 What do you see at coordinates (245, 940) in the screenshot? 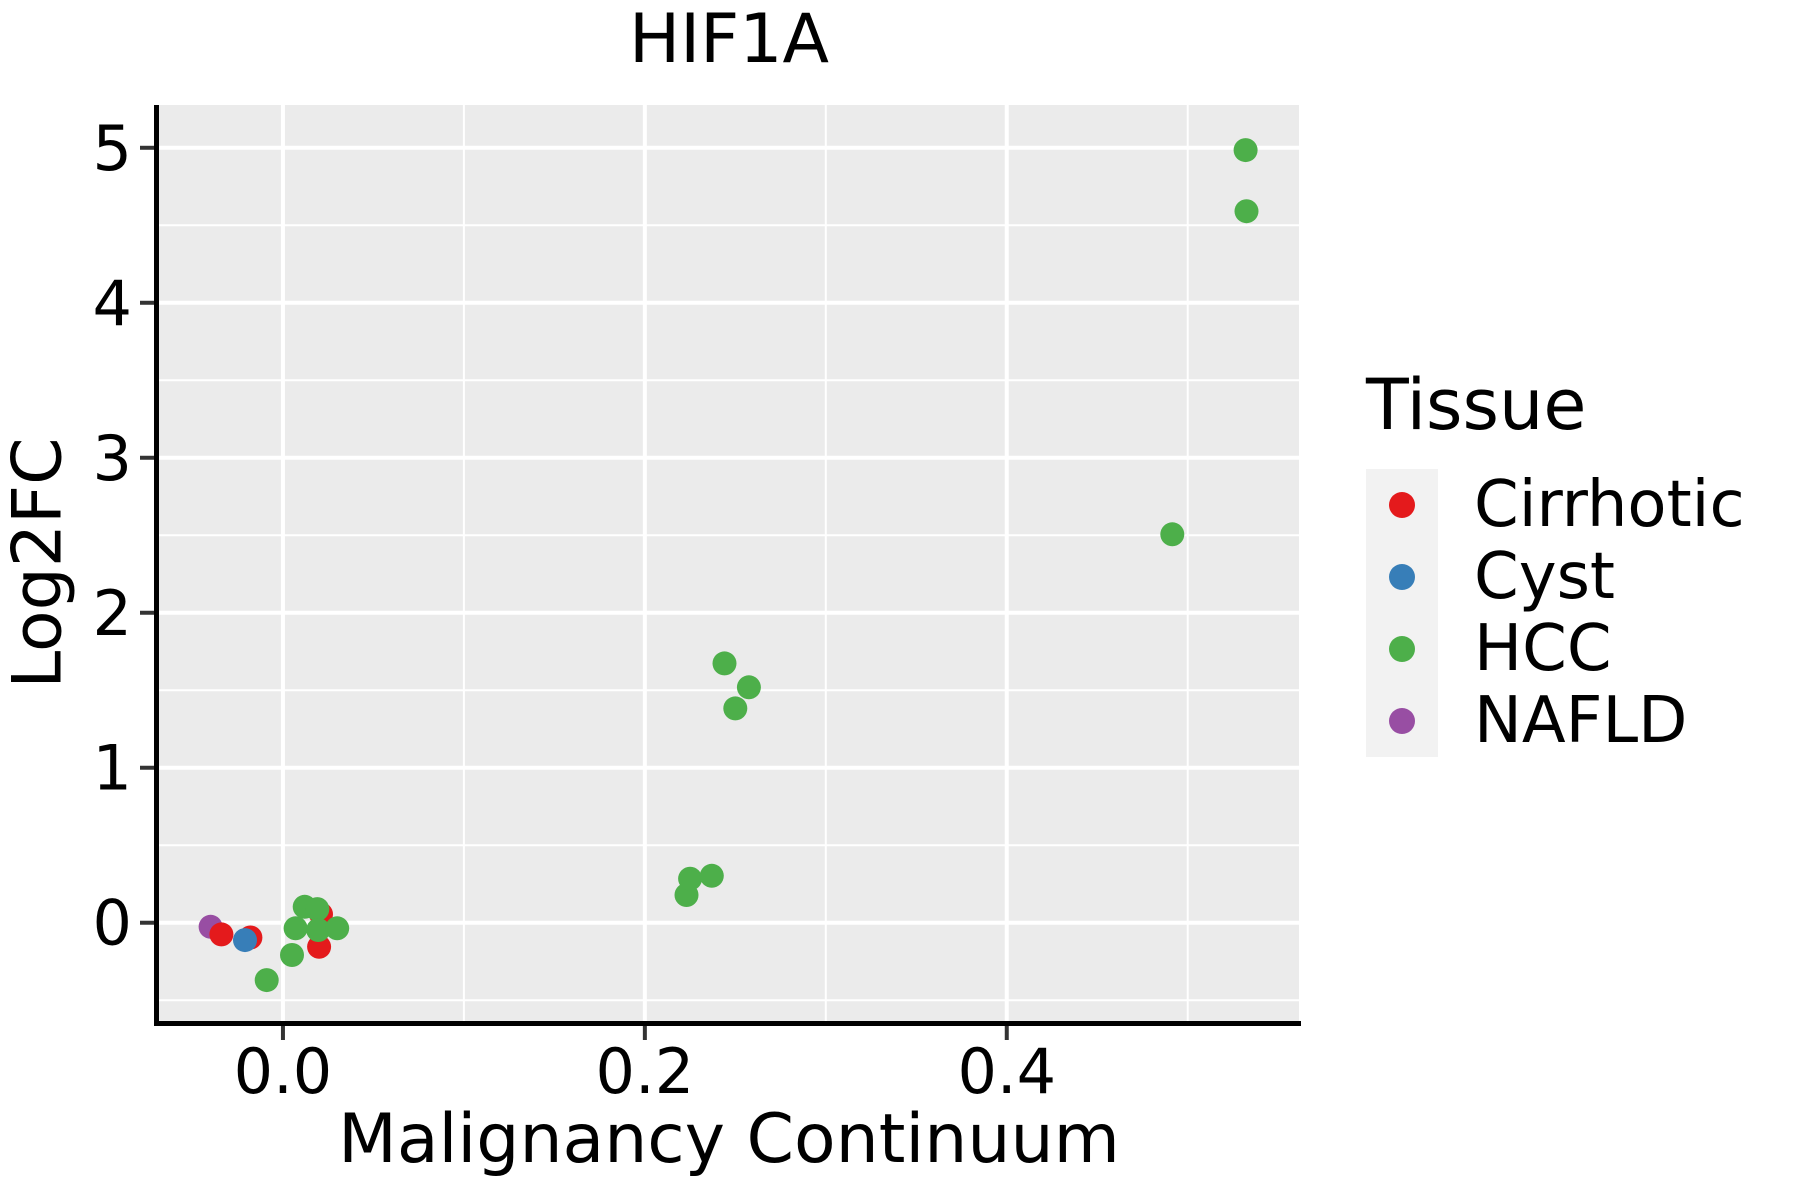
I see `data-point-cyst` at bounding box center [245, 940].